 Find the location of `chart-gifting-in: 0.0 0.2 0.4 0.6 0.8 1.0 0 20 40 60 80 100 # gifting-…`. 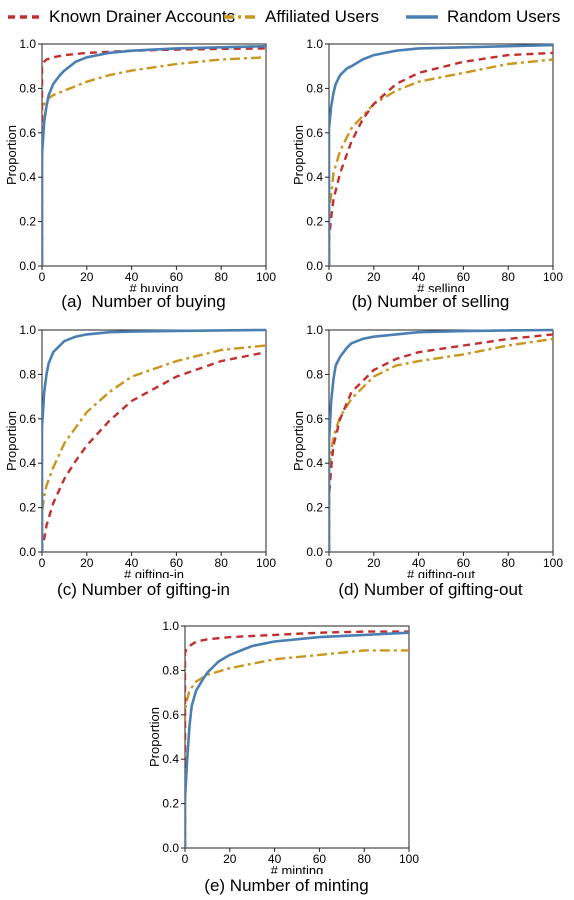

chart-gifting-in: 0.0 0.2 0.4 0.6 0.8 1.0 0 20 40 60 80 100 # gifting-… is located at coordinates (140, 450).